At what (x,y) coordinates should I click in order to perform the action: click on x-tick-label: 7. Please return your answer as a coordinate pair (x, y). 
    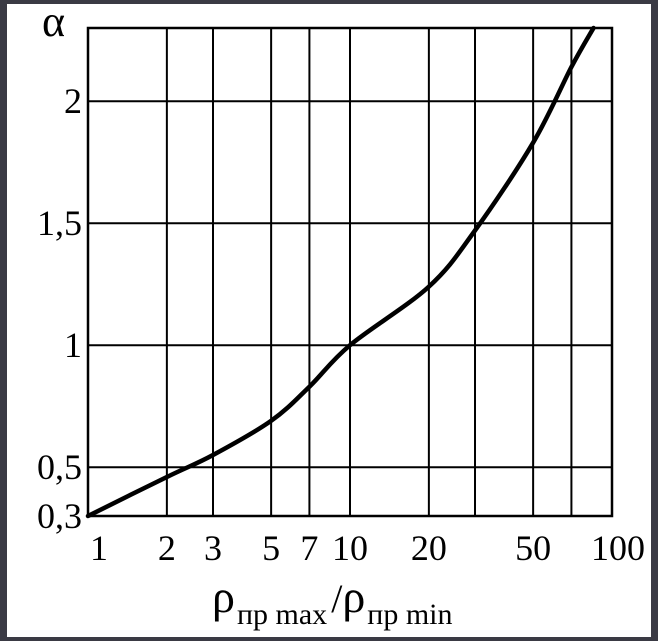
    Looking at the image, I should click on (309, 548).